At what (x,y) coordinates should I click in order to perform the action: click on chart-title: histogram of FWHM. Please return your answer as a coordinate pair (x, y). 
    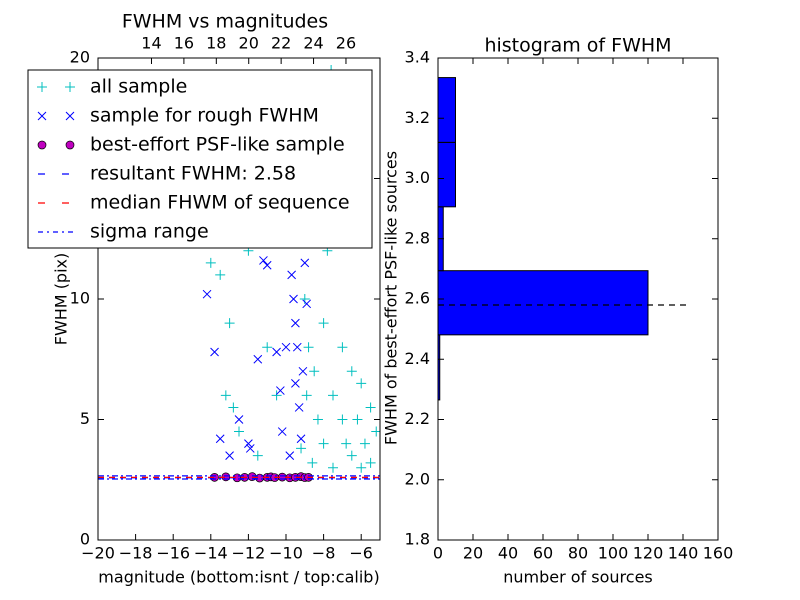
    Looking at the image, I should click on (577, 46).